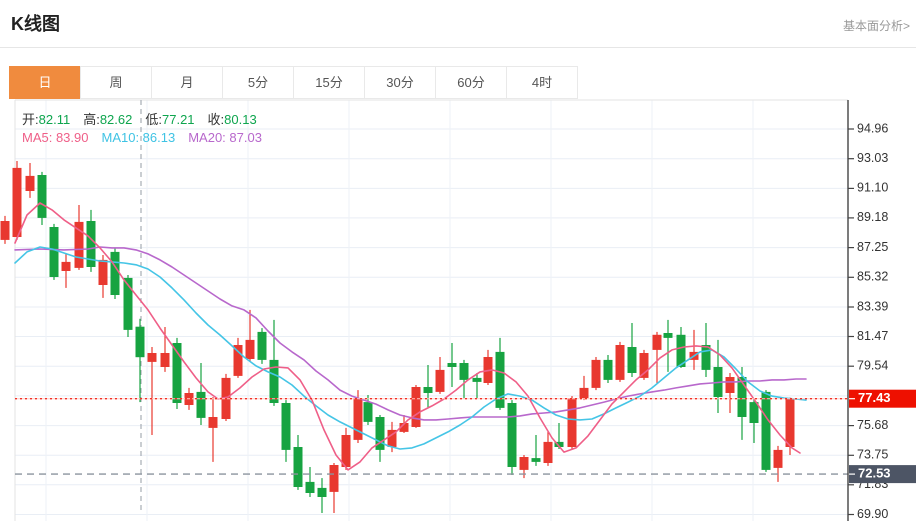  What do you see at coordinates (542, 82) in the screenshot?
I see `tab-timeframe-7: 4时` at bounding box center [542, 82].